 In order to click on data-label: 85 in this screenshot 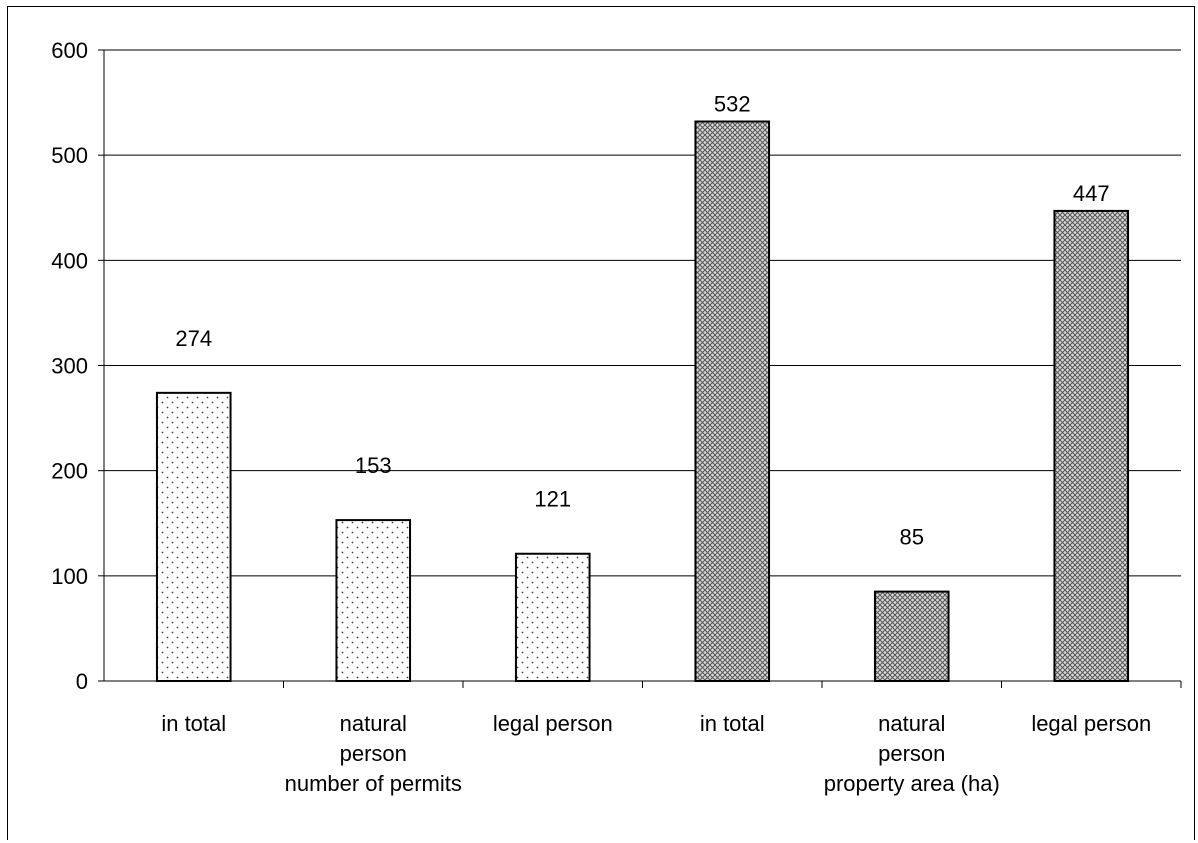, I will do `click(912, 537)`.